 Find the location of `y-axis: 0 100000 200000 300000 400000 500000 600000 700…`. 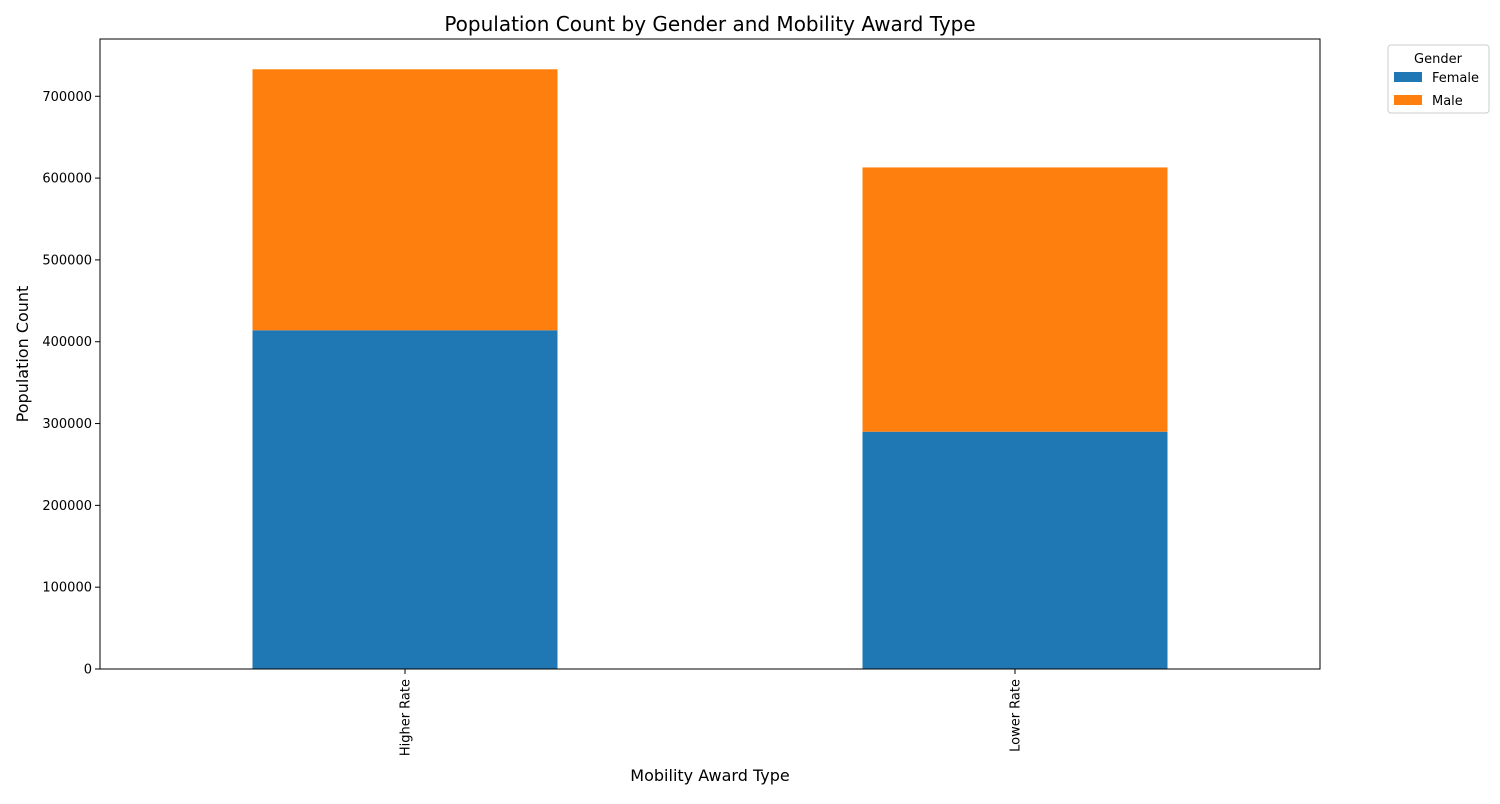

y-axis: 0 100000 200000 300000 400000 500000 600000 700… is located at coordinates (71, 384).